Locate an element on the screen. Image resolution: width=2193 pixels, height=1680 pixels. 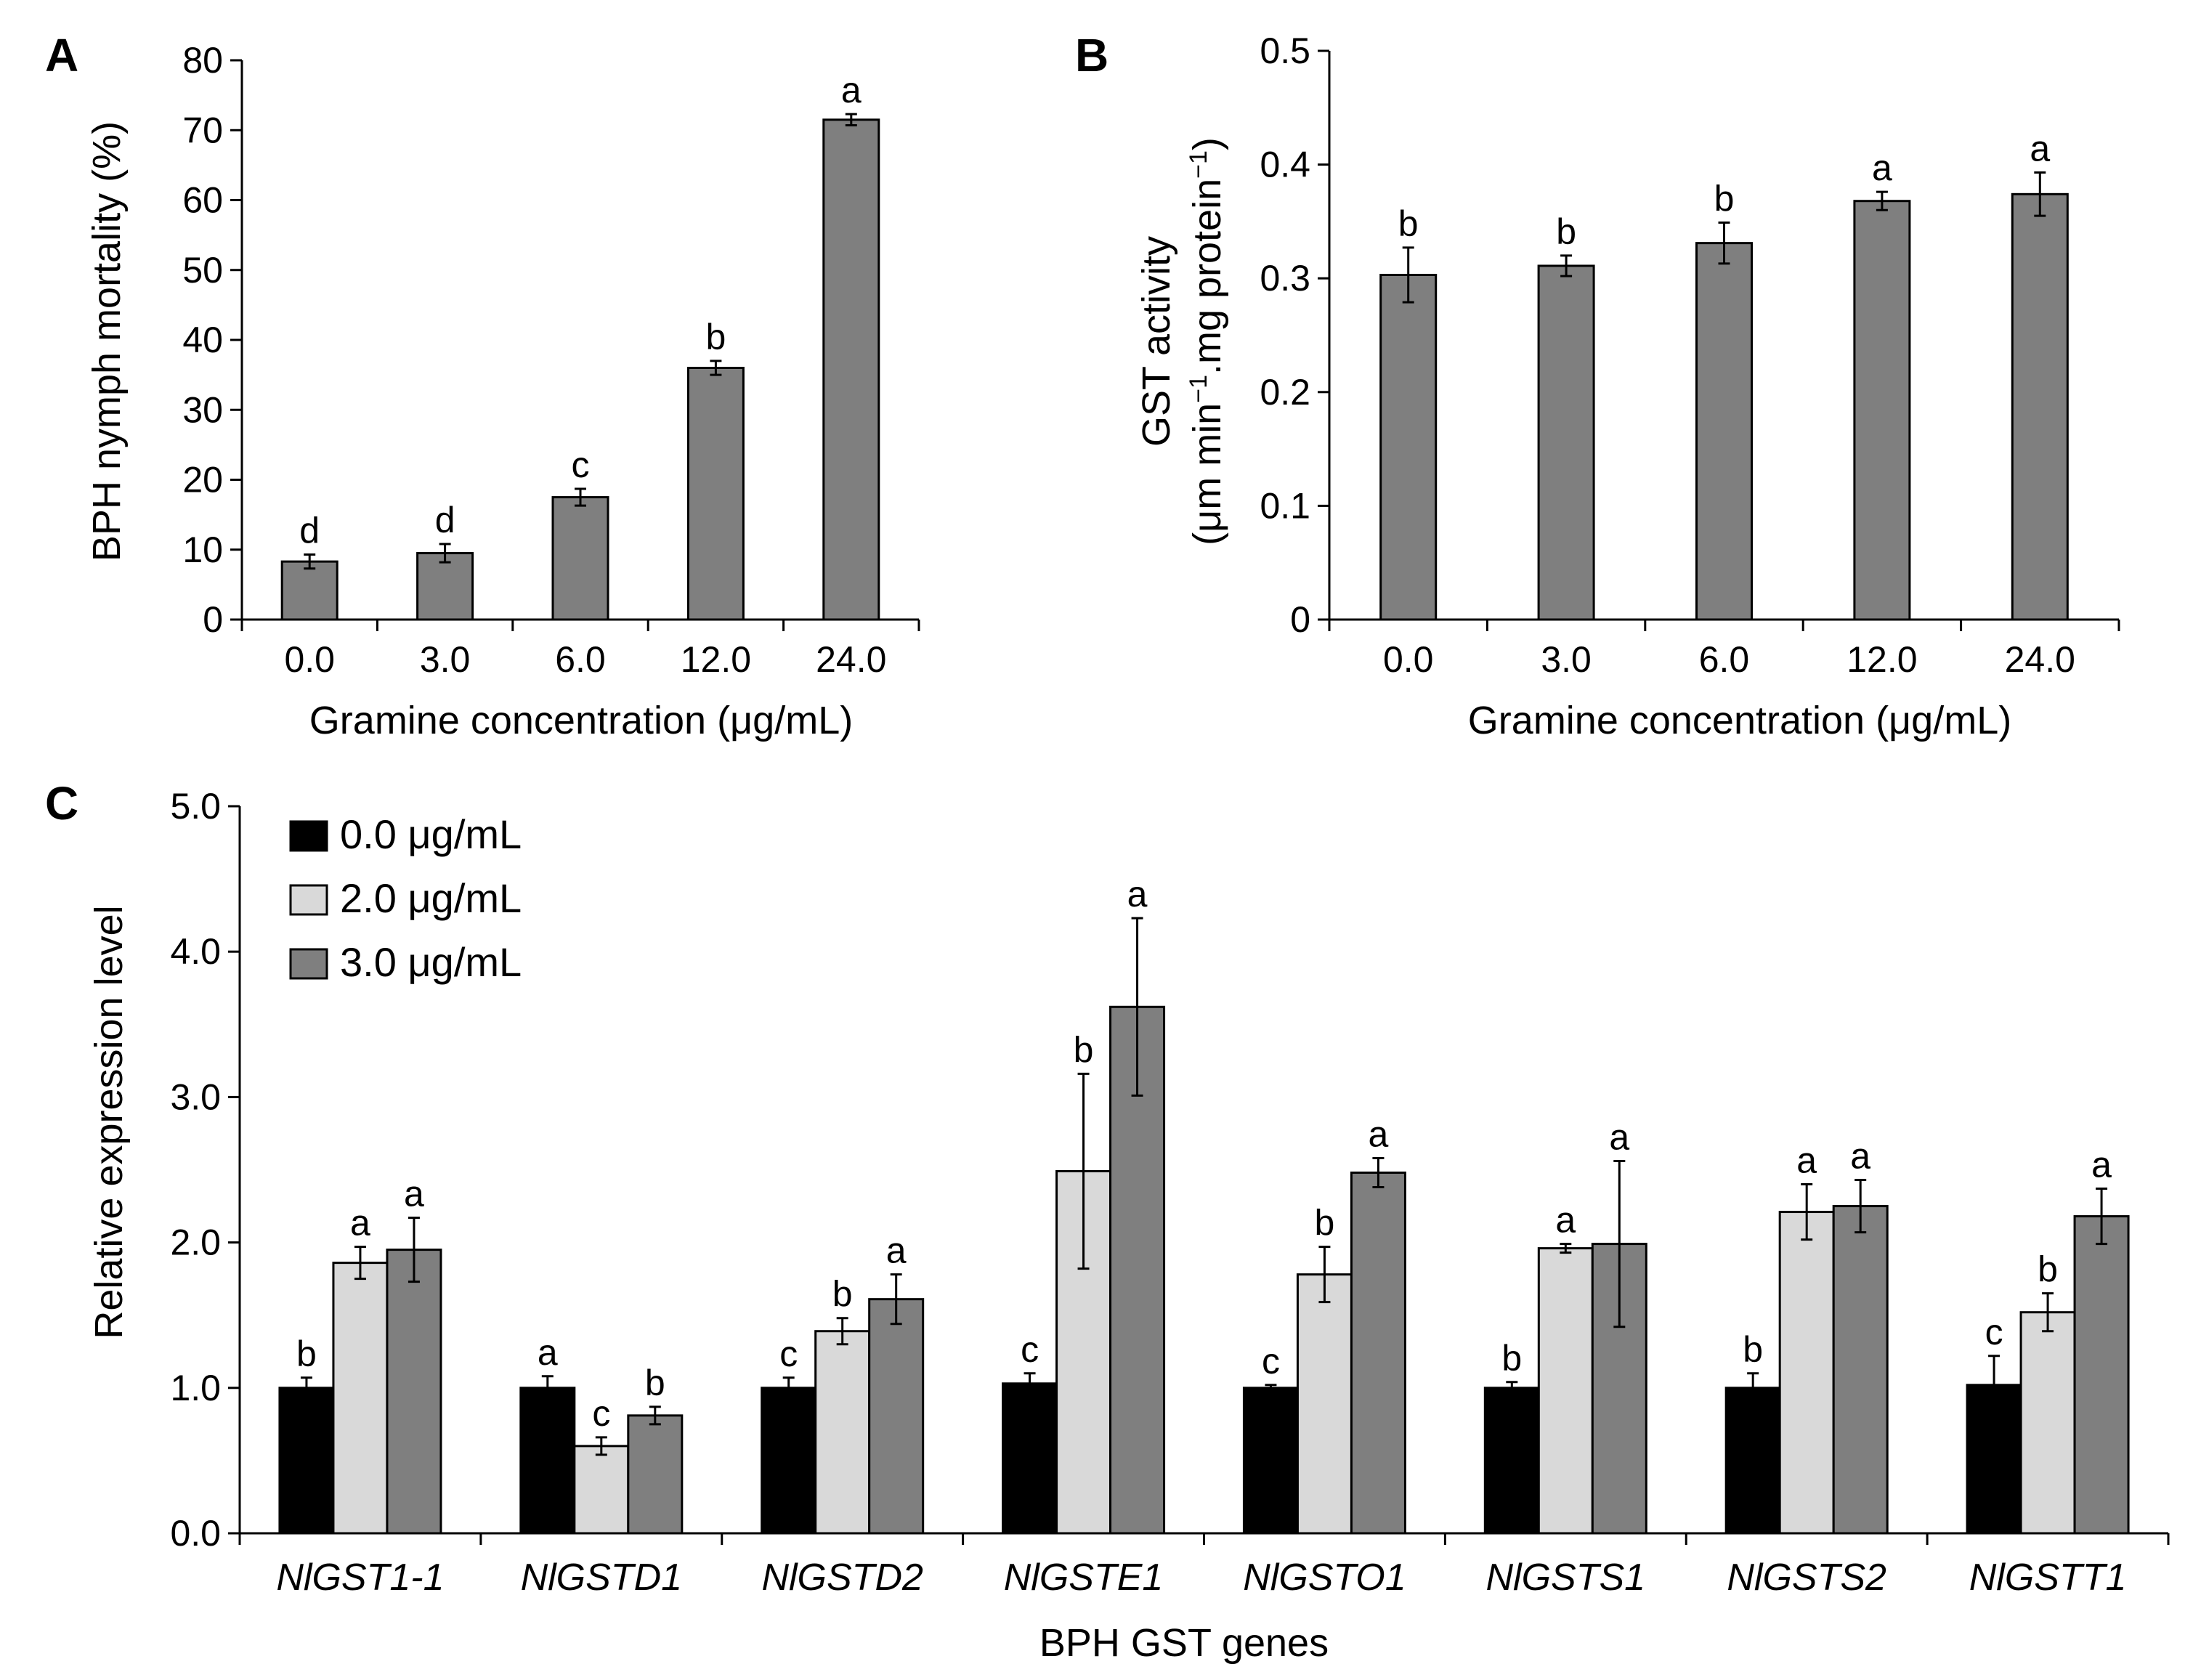
panel-a-xtick-label: 3.0 is located at coordinates (445, 659).